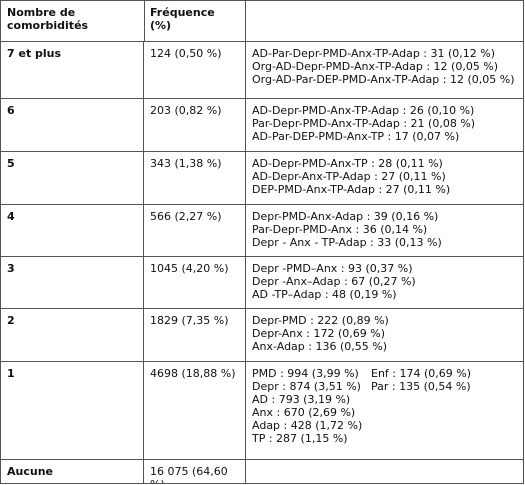  I want to click on detail-line: AD -TP–Adap : 48 (0,19 %), so click(324, 294).